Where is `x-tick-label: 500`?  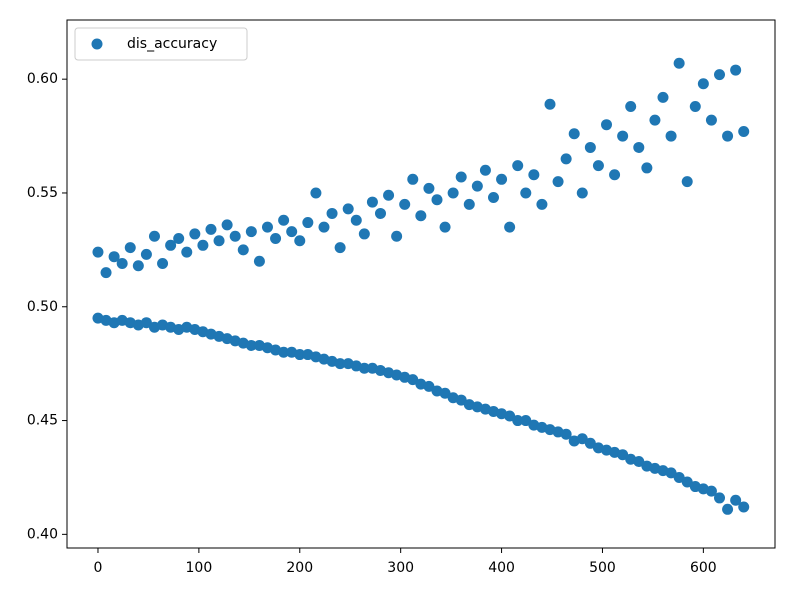
x-tick-label: 500 is located at coordinates (602, 568).